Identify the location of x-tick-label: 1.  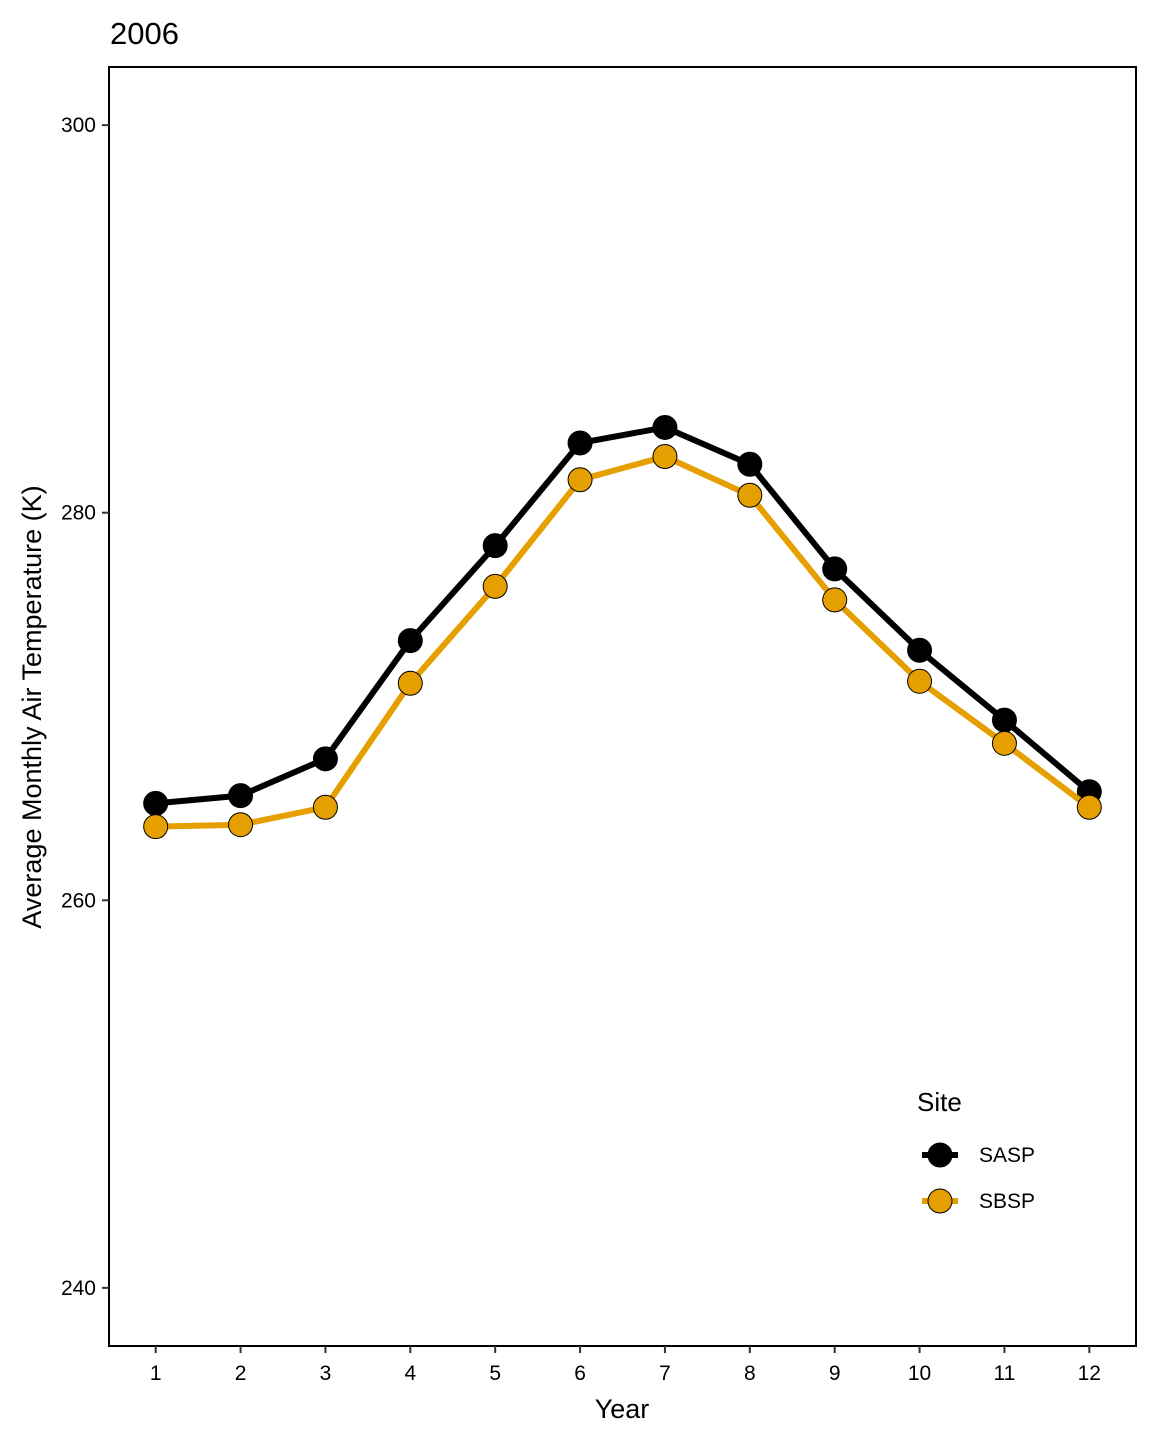
(156, 1373).